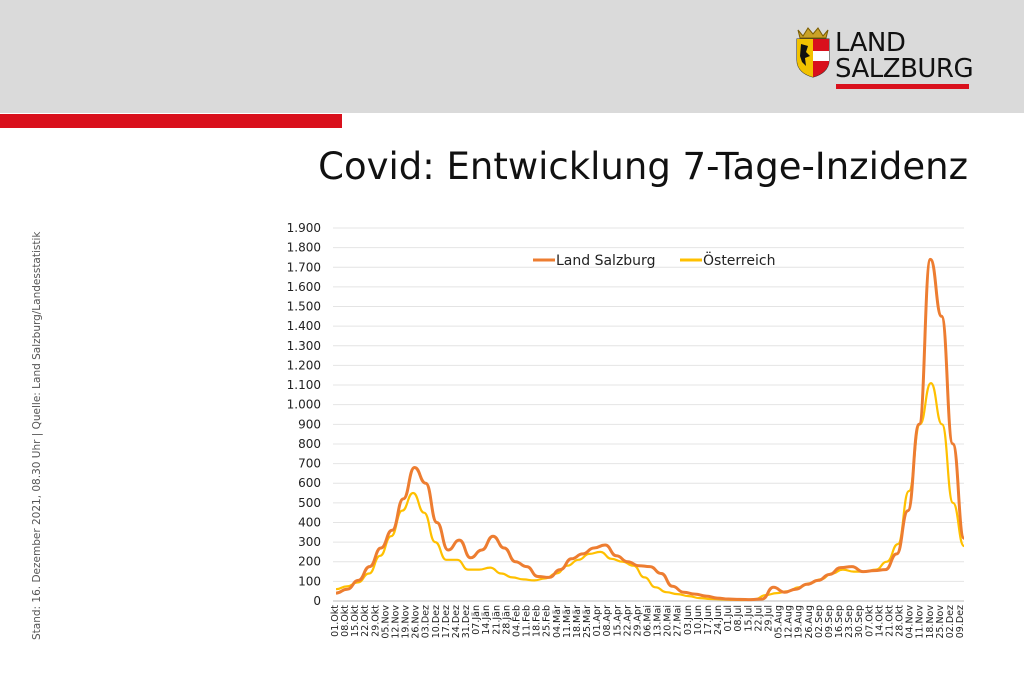 The width and height of the screenshot is (1024, 682). Describe the element at coordinates (436, 621) in the screenshot. I see `x-tick-label: 10.Dez` at that location.